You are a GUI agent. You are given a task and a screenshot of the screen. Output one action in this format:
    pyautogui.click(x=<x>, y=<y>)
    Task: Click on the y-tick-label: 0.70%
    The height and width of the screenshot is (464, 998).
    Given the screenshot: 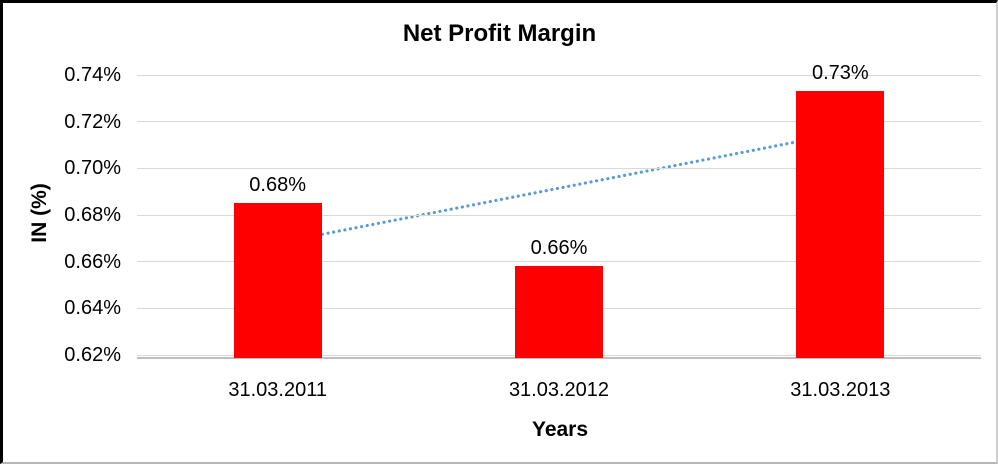 What is the action you would take?
    pyautogui.click(x=92, y=168)
    